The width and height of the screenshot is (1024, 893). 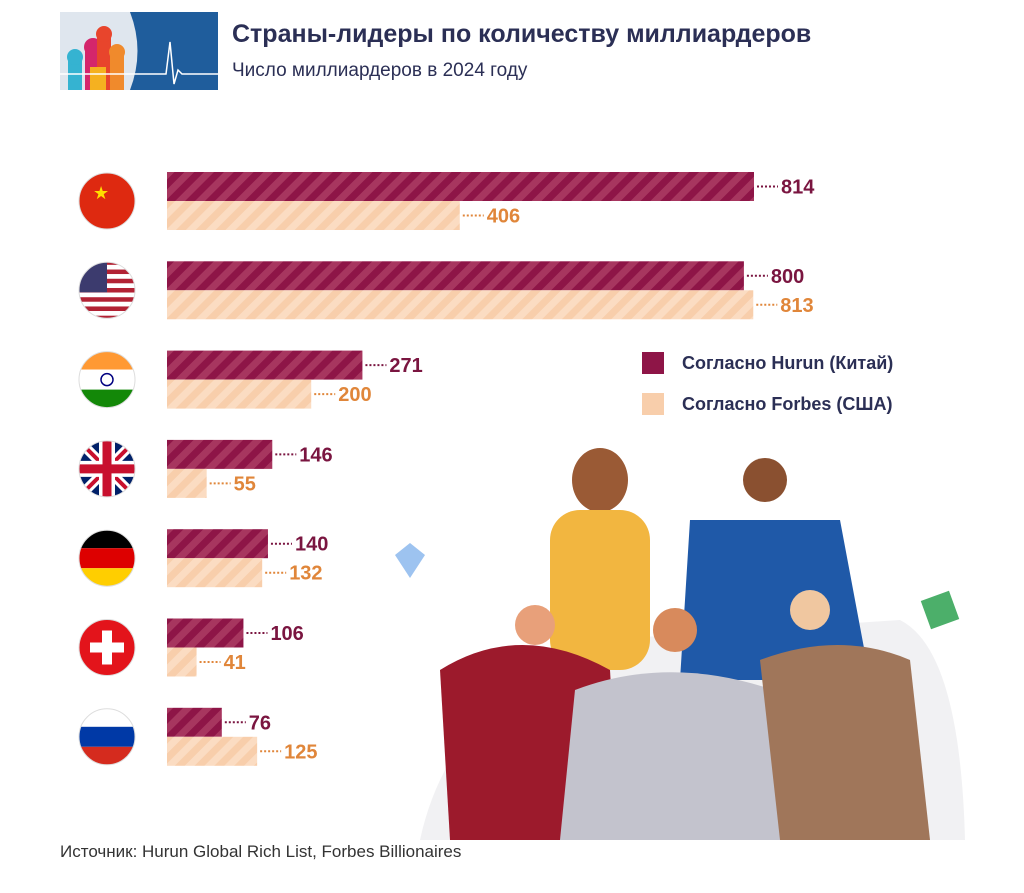 I want to click on flag-usa-icon: США, so click(x=107, y=290).